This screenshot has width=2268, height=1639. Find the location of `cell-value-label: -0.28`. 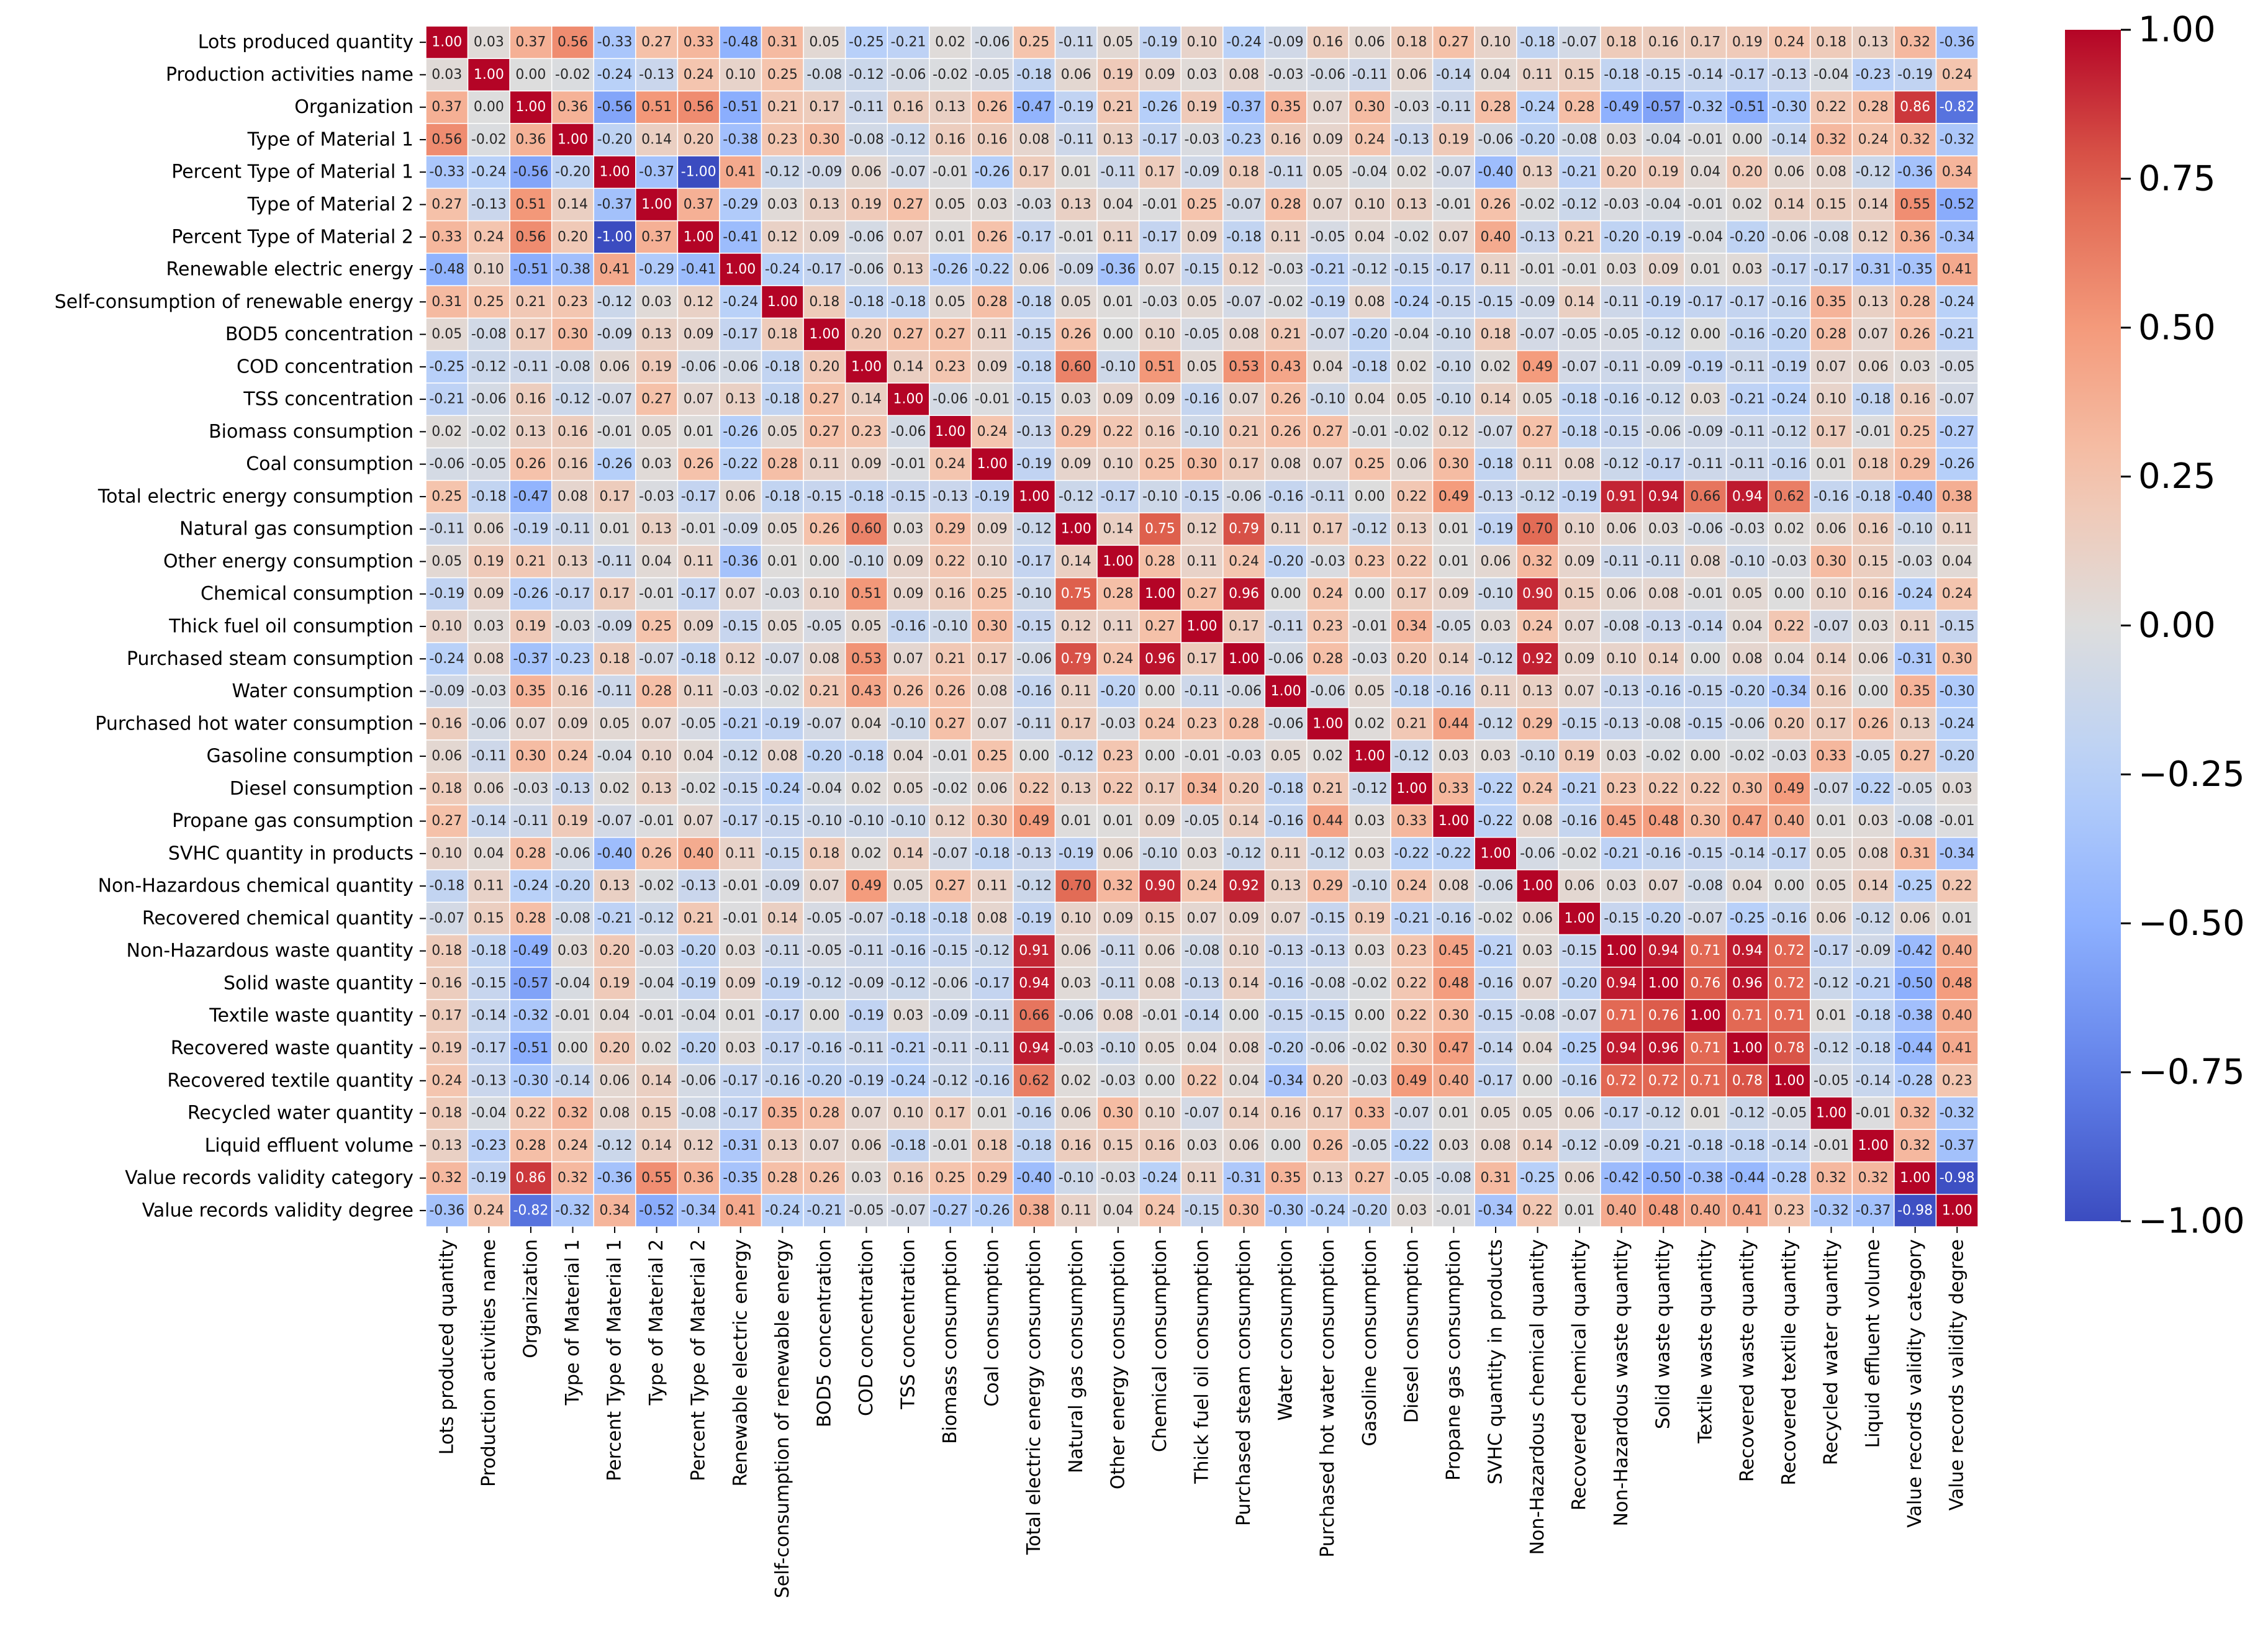

cell-value-label: -0.28 is located at coordinates (1915, 1080).